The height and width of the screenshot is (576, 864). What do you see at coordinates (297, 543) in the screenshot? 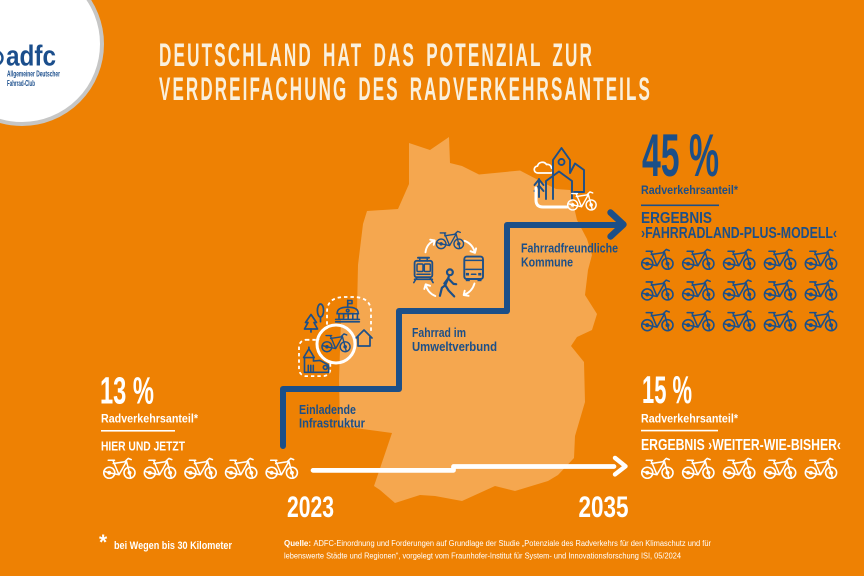
I see `svg-text: Quelle:` at bounding box center [297, 543].